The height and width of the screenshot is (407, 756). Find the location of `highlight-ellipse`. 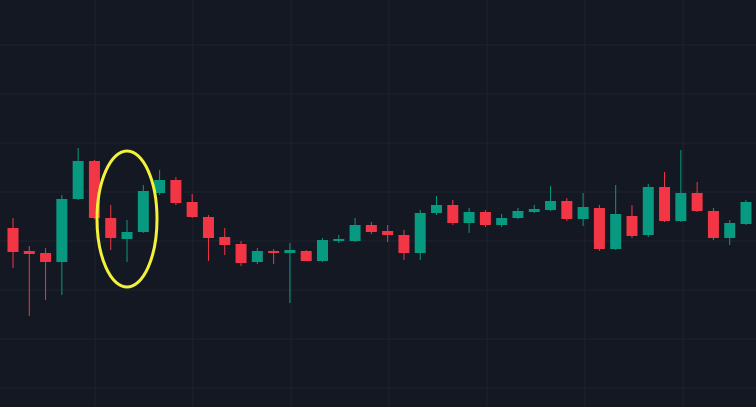

highlight-ellipse is located at coordinates (127, 219).